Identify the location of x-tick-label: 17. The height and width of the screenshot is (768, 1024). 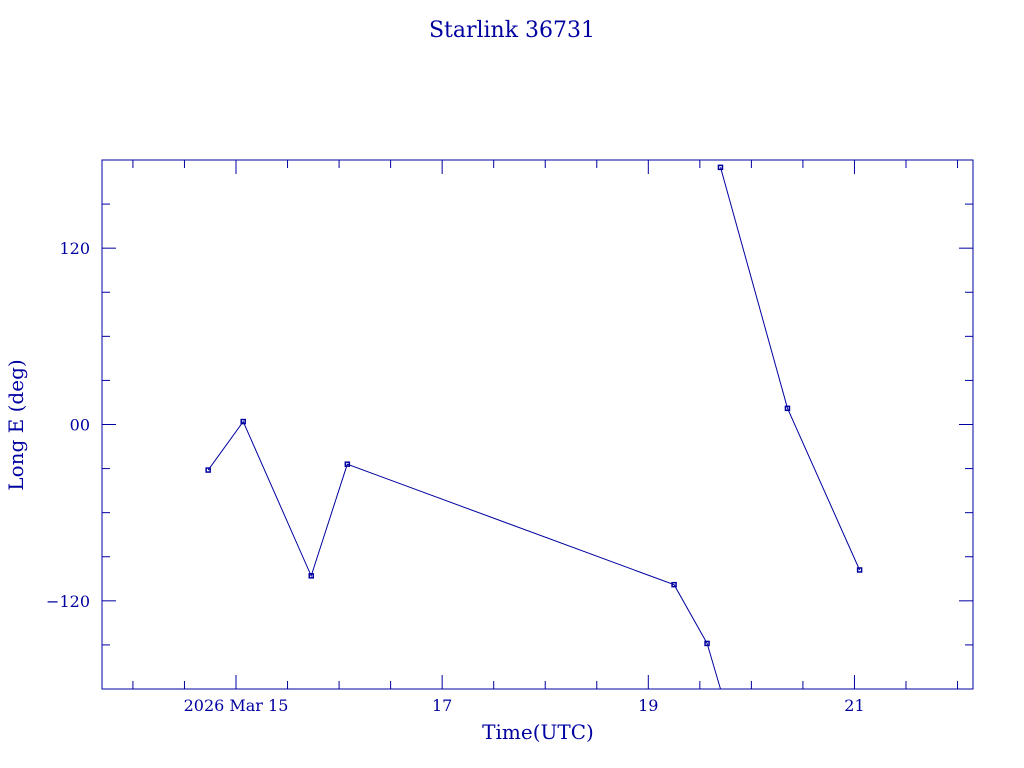
(442, 705).